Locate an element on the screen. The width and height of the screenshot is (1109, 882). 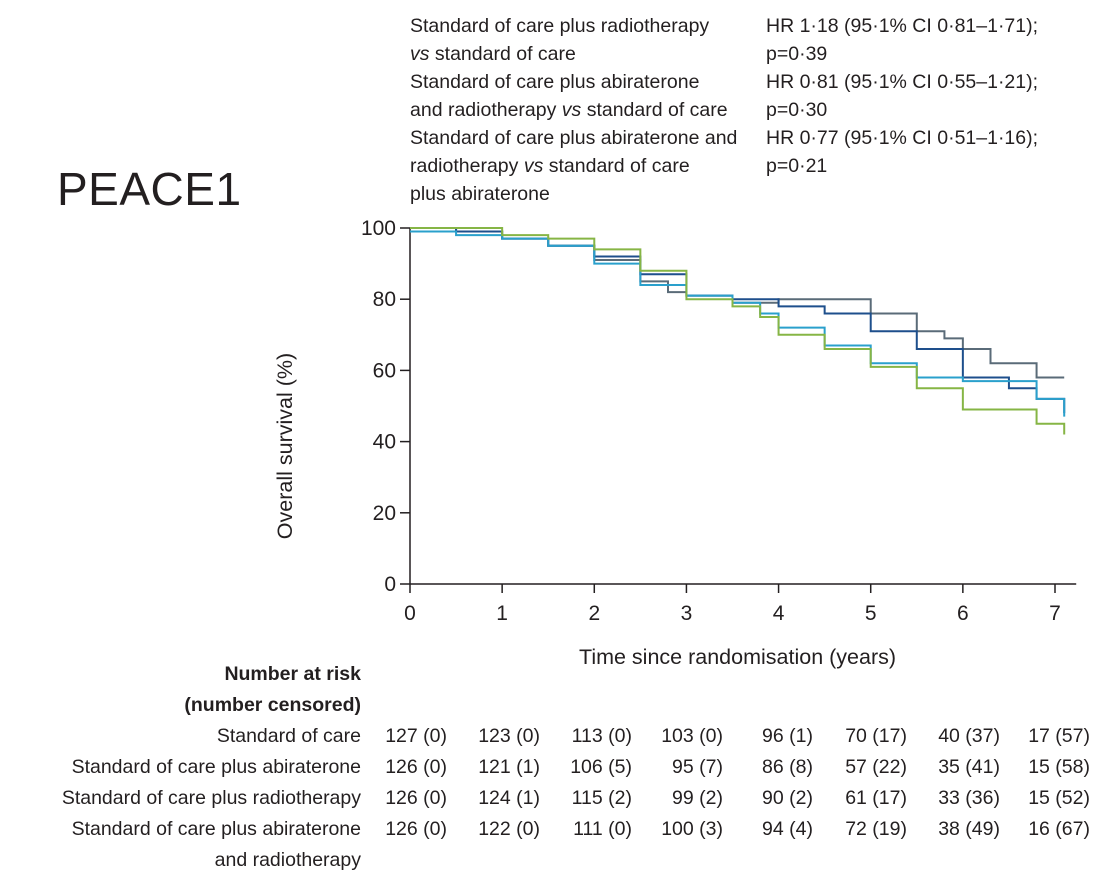
risk-arm-label: Standard of care plus radiotherapy is located at coordinates (211, 798).